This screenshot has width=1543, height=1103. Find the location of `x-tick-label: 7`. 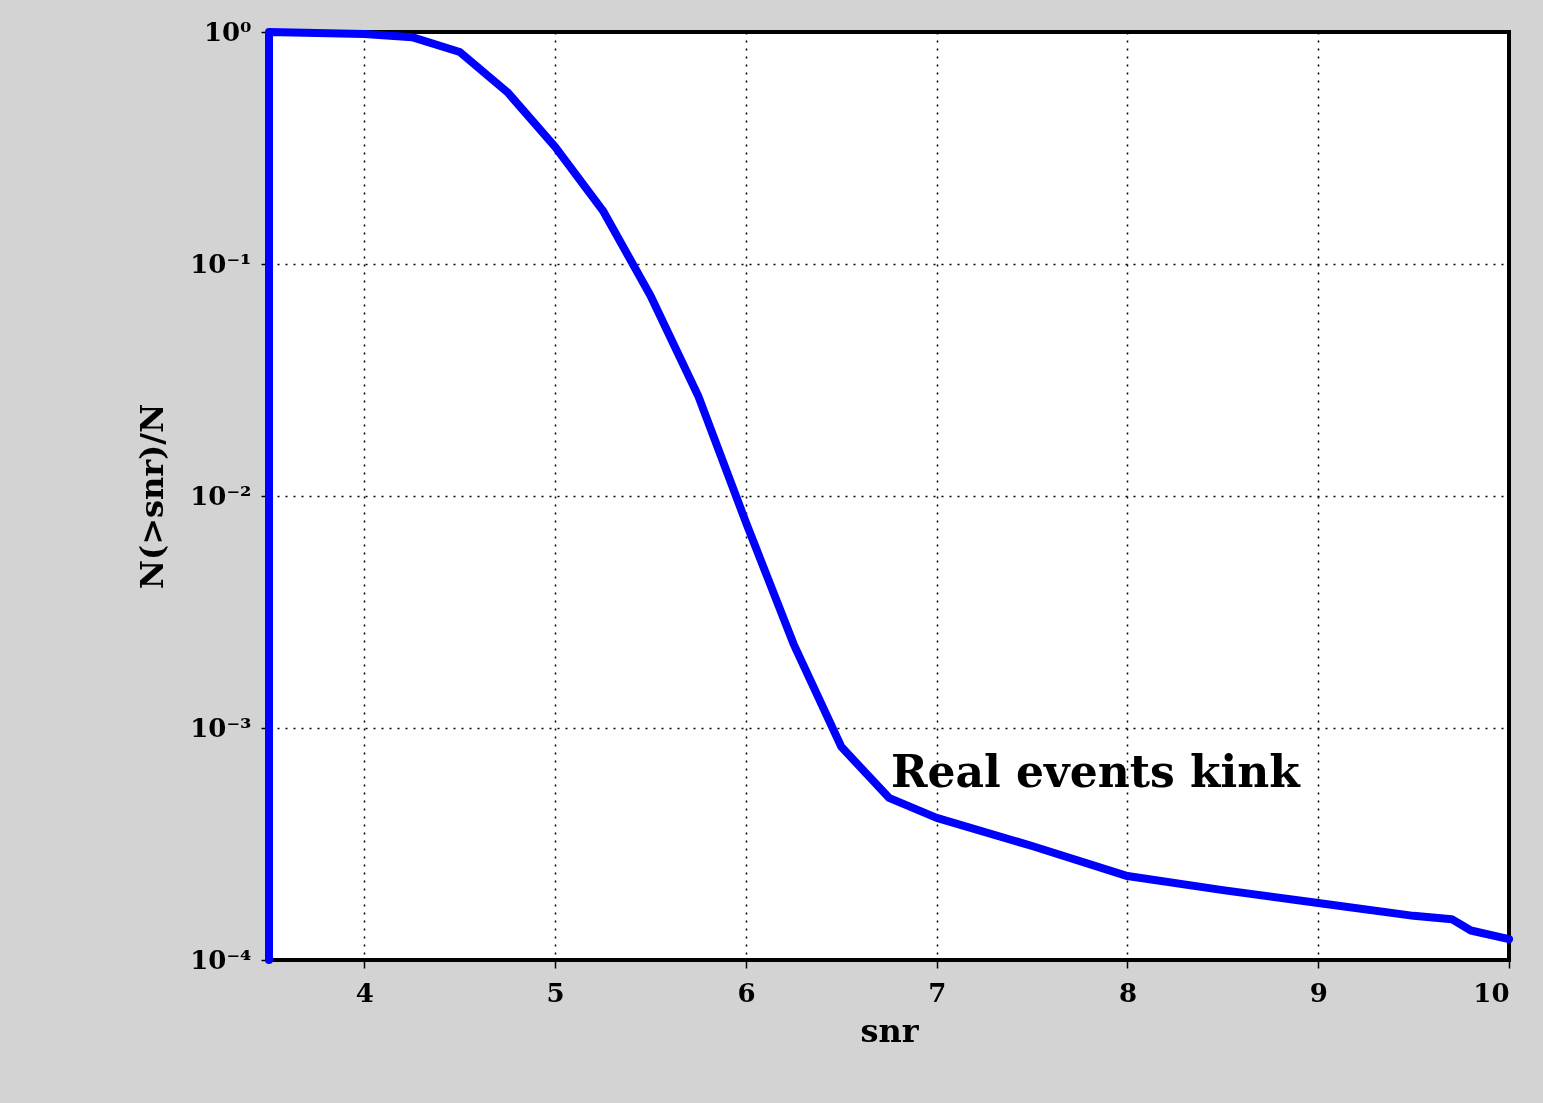

x-tick-label: 7 is located at coordinates (937, 992).